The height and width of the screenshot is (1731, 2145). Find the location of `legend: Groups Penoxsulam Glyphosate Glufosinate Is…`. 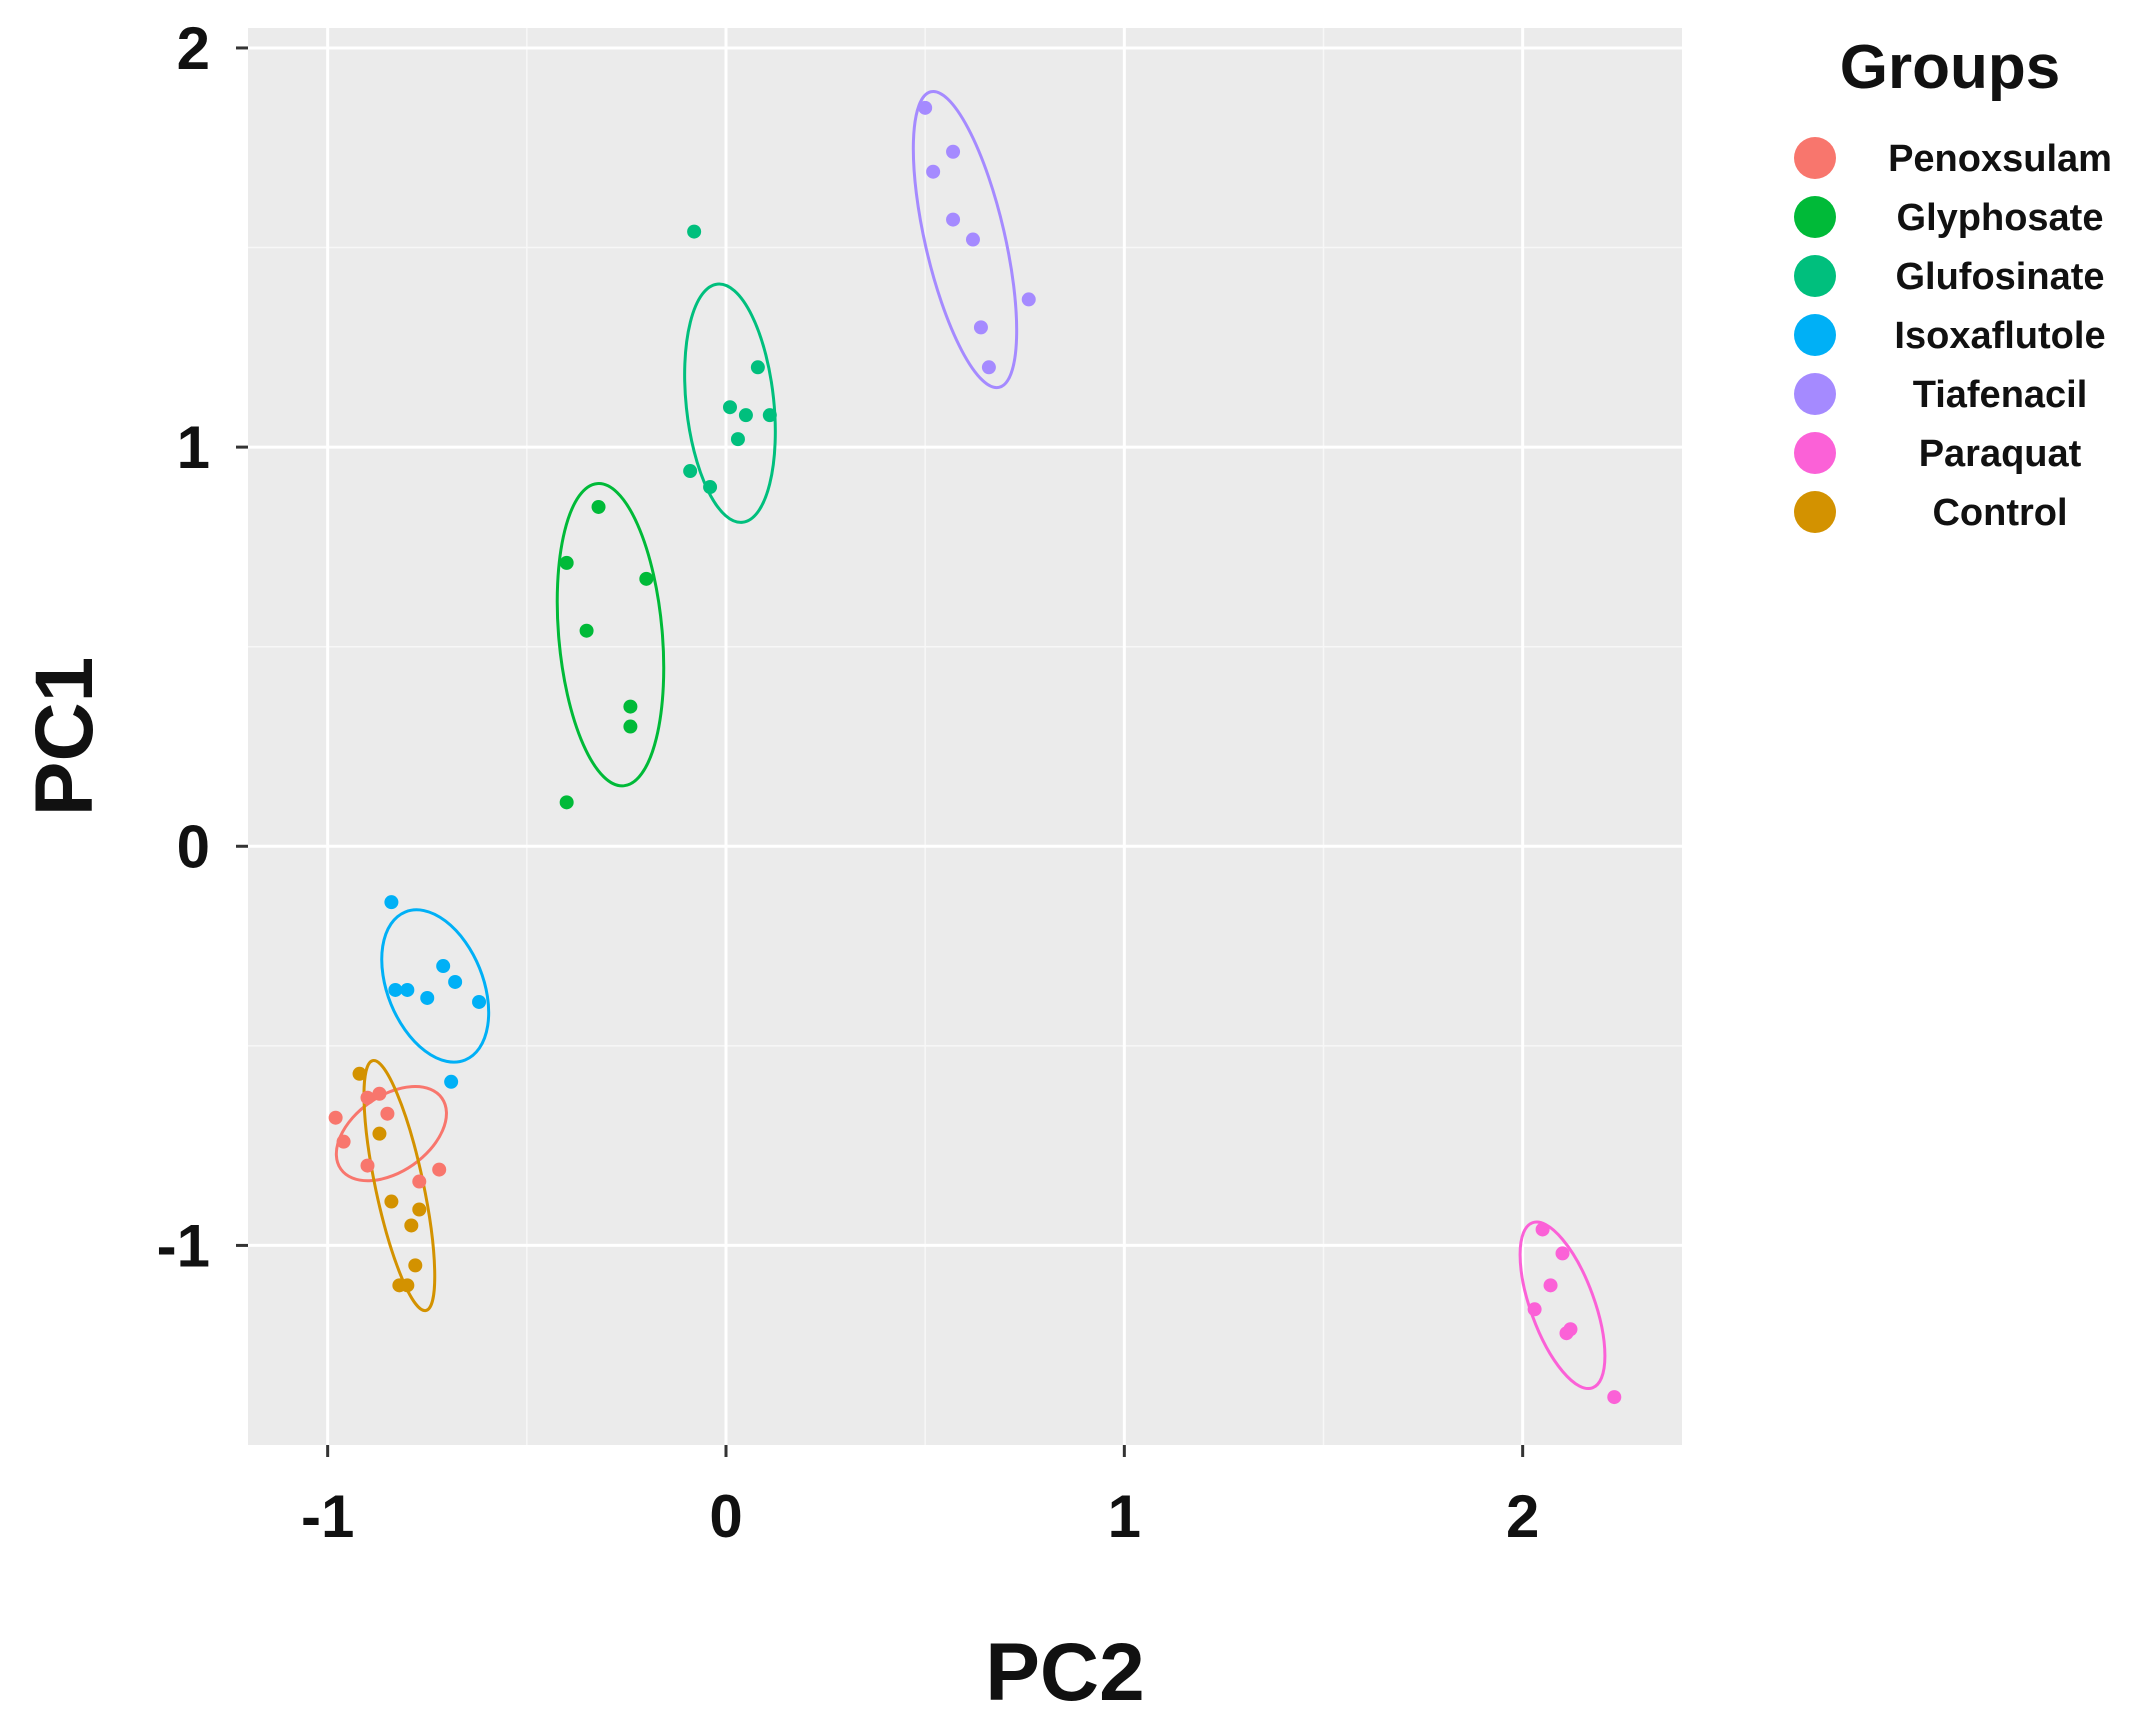

legend: Groups Penoxsulam Glyphosate Glufosinate Is… is located at coordinates (1953, 283).